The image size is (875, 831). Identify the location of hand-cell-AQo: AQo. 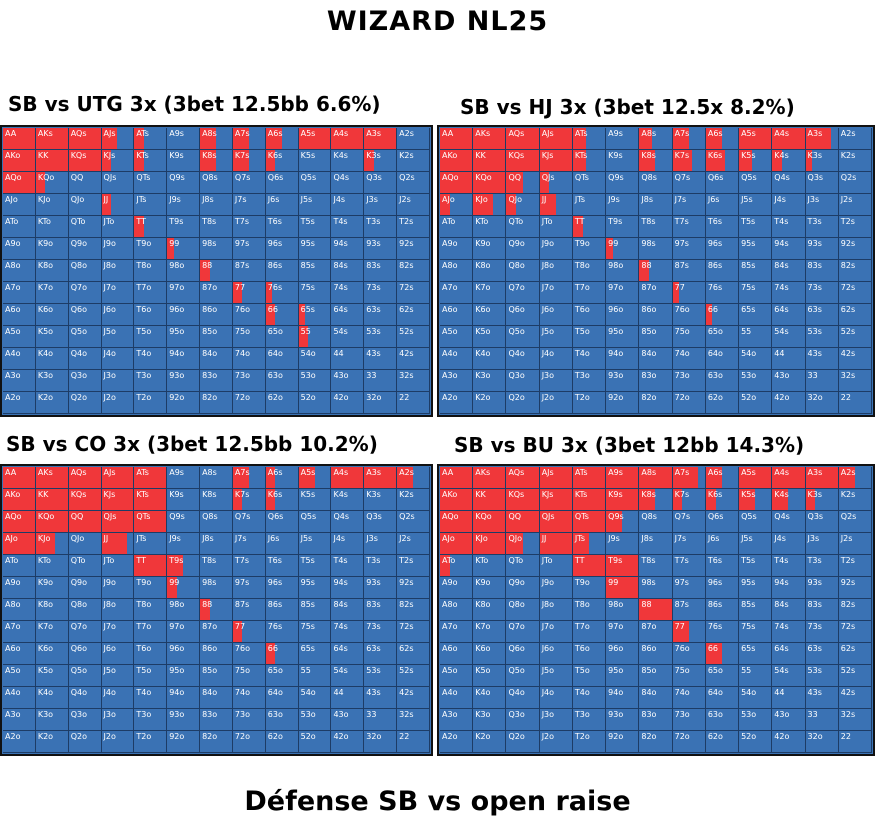
(19, 522).